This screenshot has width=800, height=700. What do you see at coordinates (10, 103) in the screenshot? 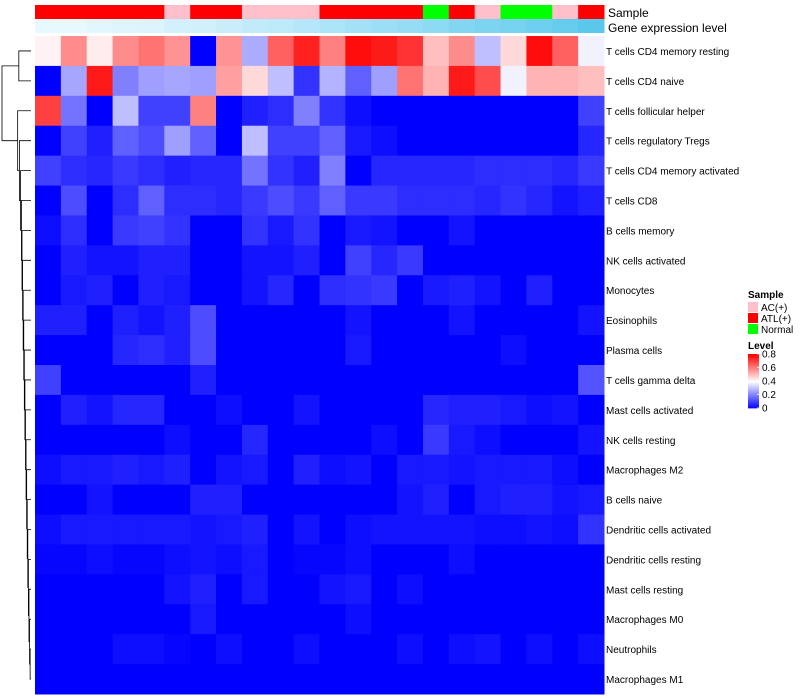
I see `dendrogram-branch` at bounding box center [10, 103].